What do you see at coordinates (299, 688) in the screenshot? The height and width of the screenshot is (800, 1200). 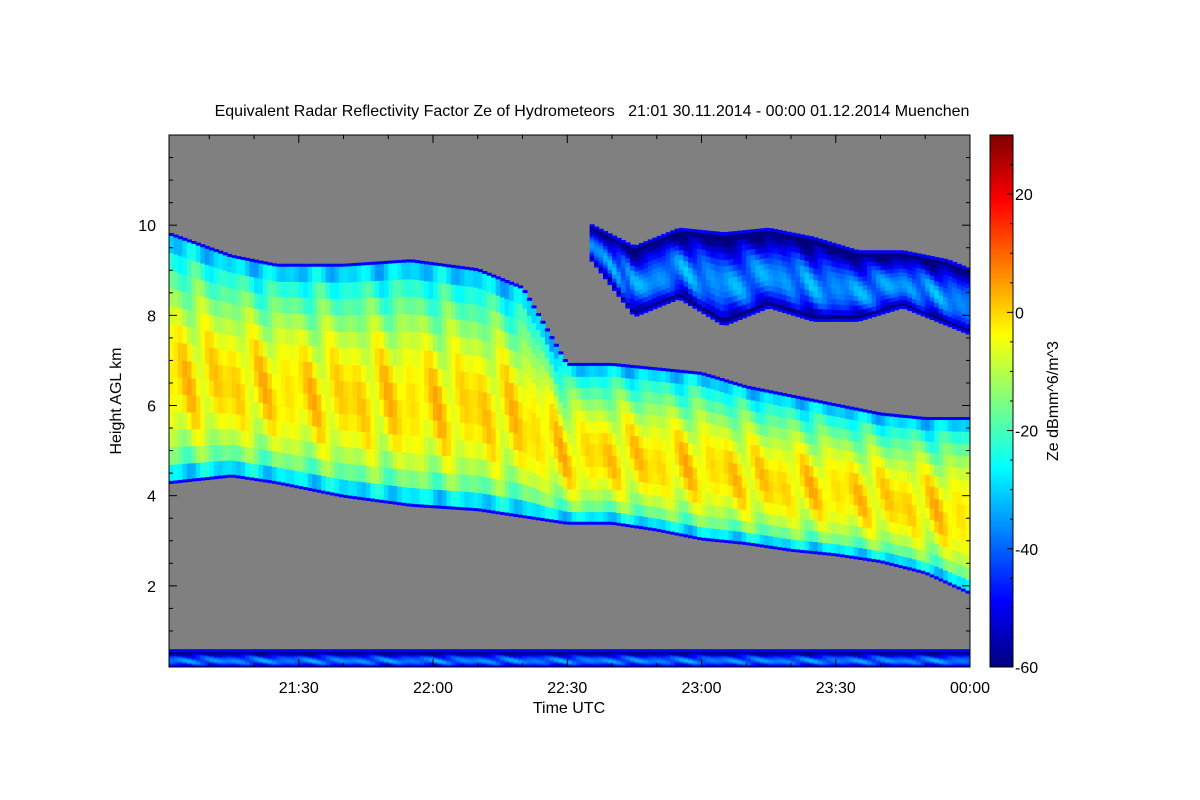 I see `x-tick-label: 21:30` at bounding box center [299, 688].